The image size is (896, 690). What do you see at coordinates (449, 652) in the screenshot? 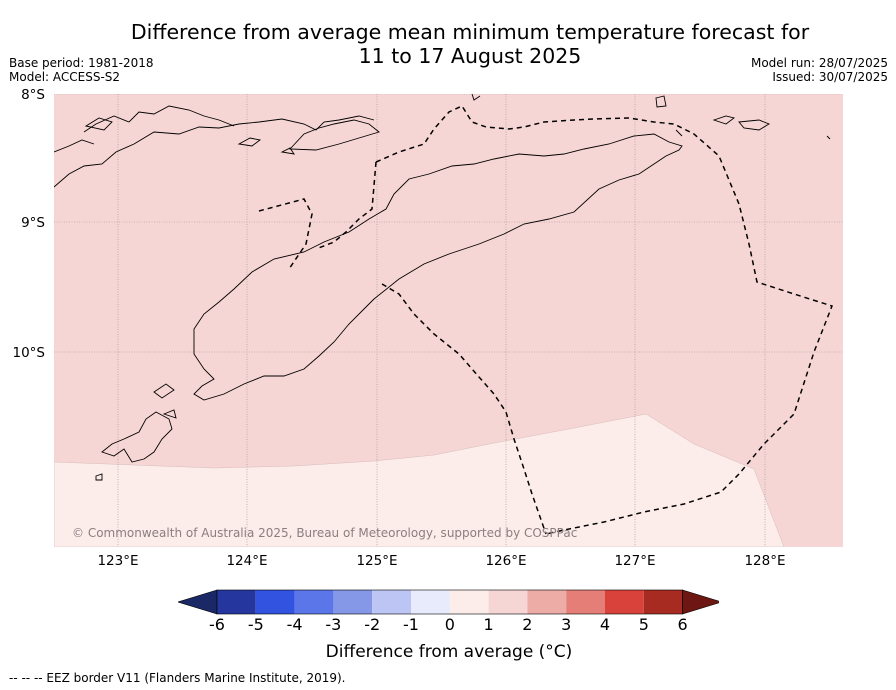
I see `colorbar-label: Difference from average (°C)` at bounding box center [449, 652].